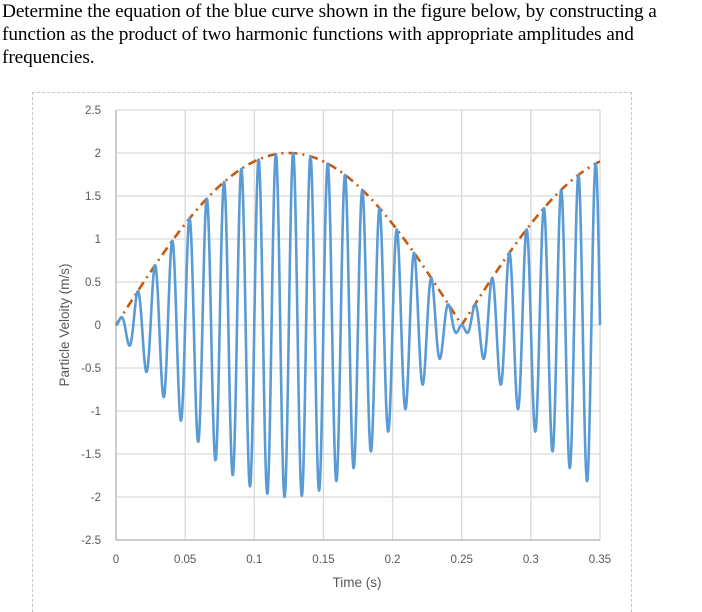 Image resolution: width=702 pixels, height=612 pixels. Describe the element at coordinates (462, 560) in the screenshot. I see `x-tick-label: 0.25` at that location.